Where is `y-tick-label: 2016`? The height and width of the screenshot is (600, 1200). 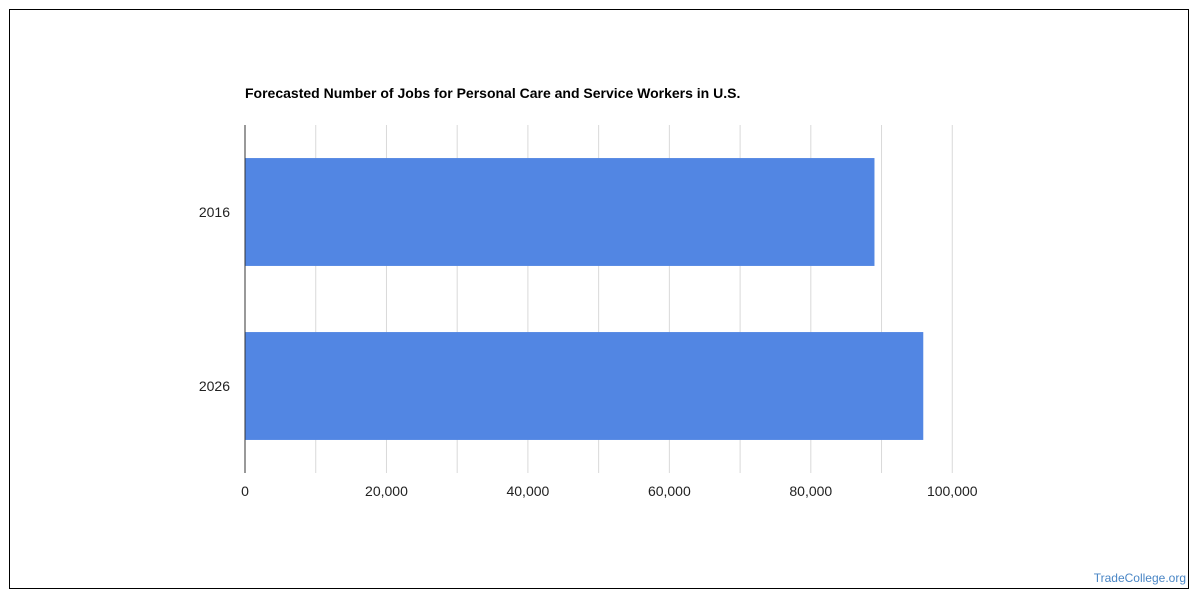 y-tick-label: 2016 is located at coordinates (214, 212).